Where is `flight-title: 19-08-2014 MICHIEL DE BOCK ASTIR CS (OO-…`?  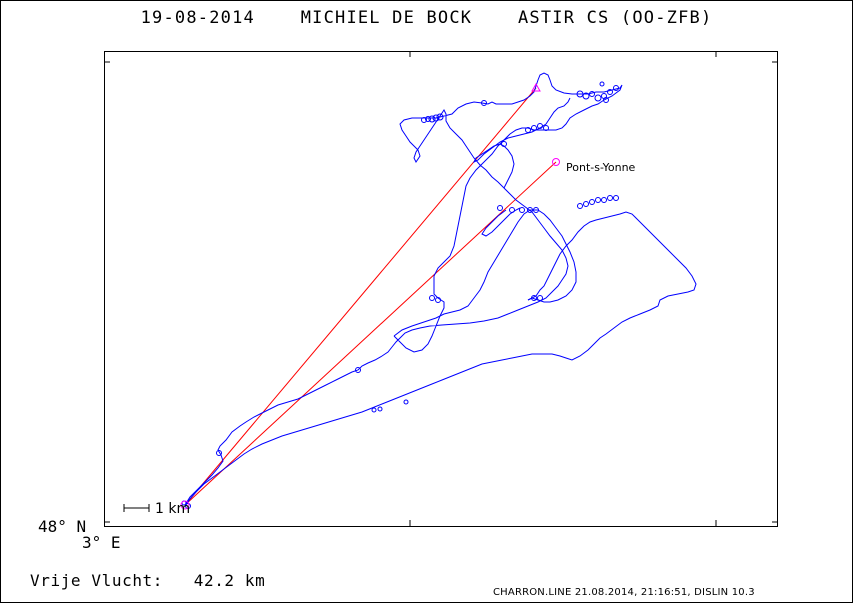 flight-title: 19-08-2014 MICHIEL DE BOCK ASTIR CS (OO-… is located at coordinates (426, 18).